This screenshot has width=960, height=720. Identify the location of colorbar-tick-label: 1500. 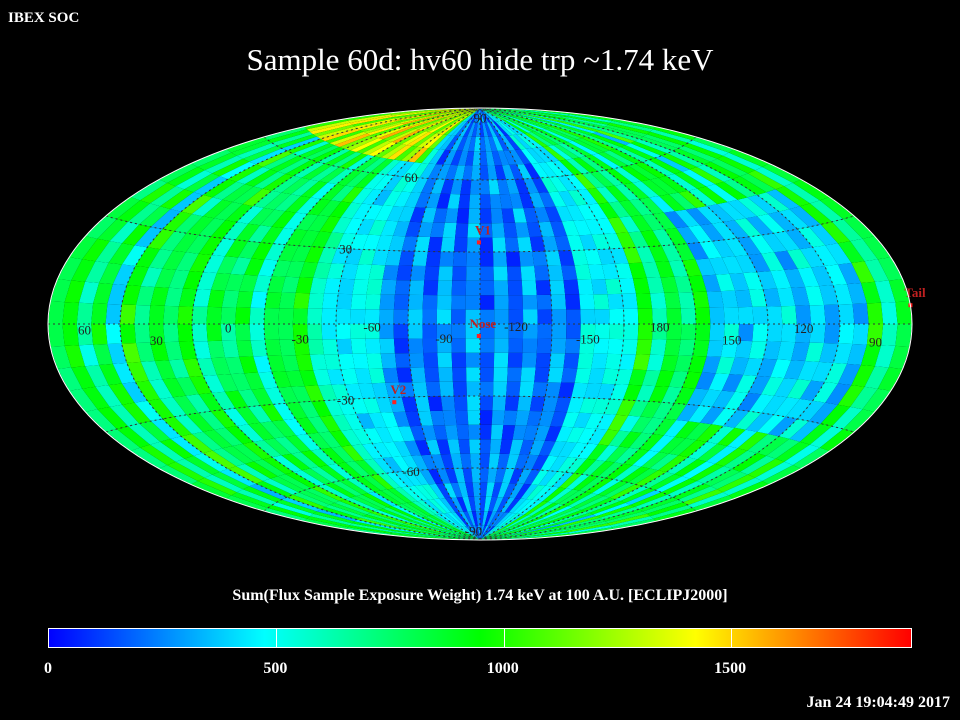
(730, 668).